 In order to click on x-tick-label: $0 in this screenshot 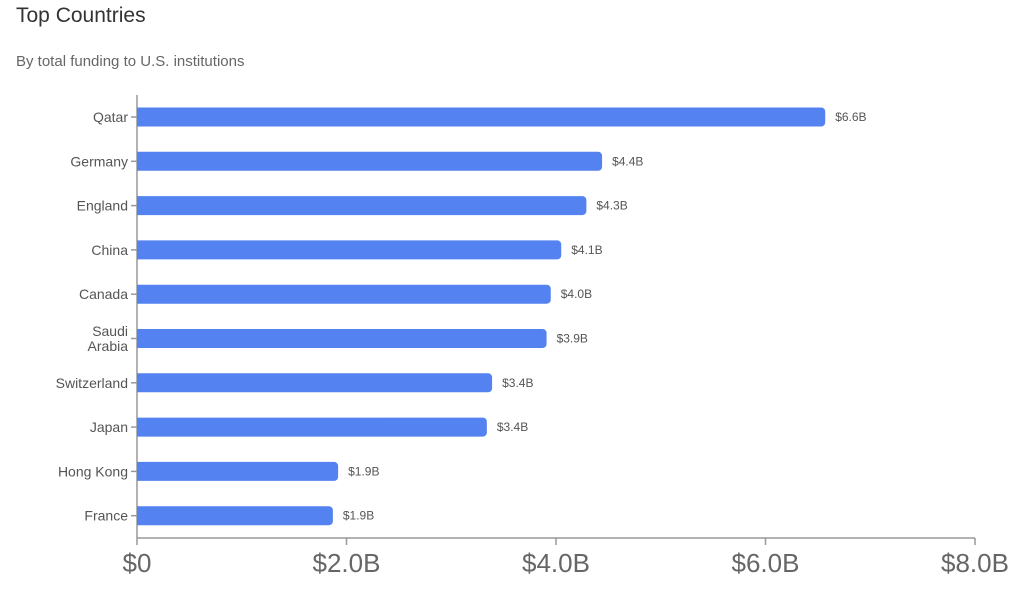, I will do `click(137, 563)`.